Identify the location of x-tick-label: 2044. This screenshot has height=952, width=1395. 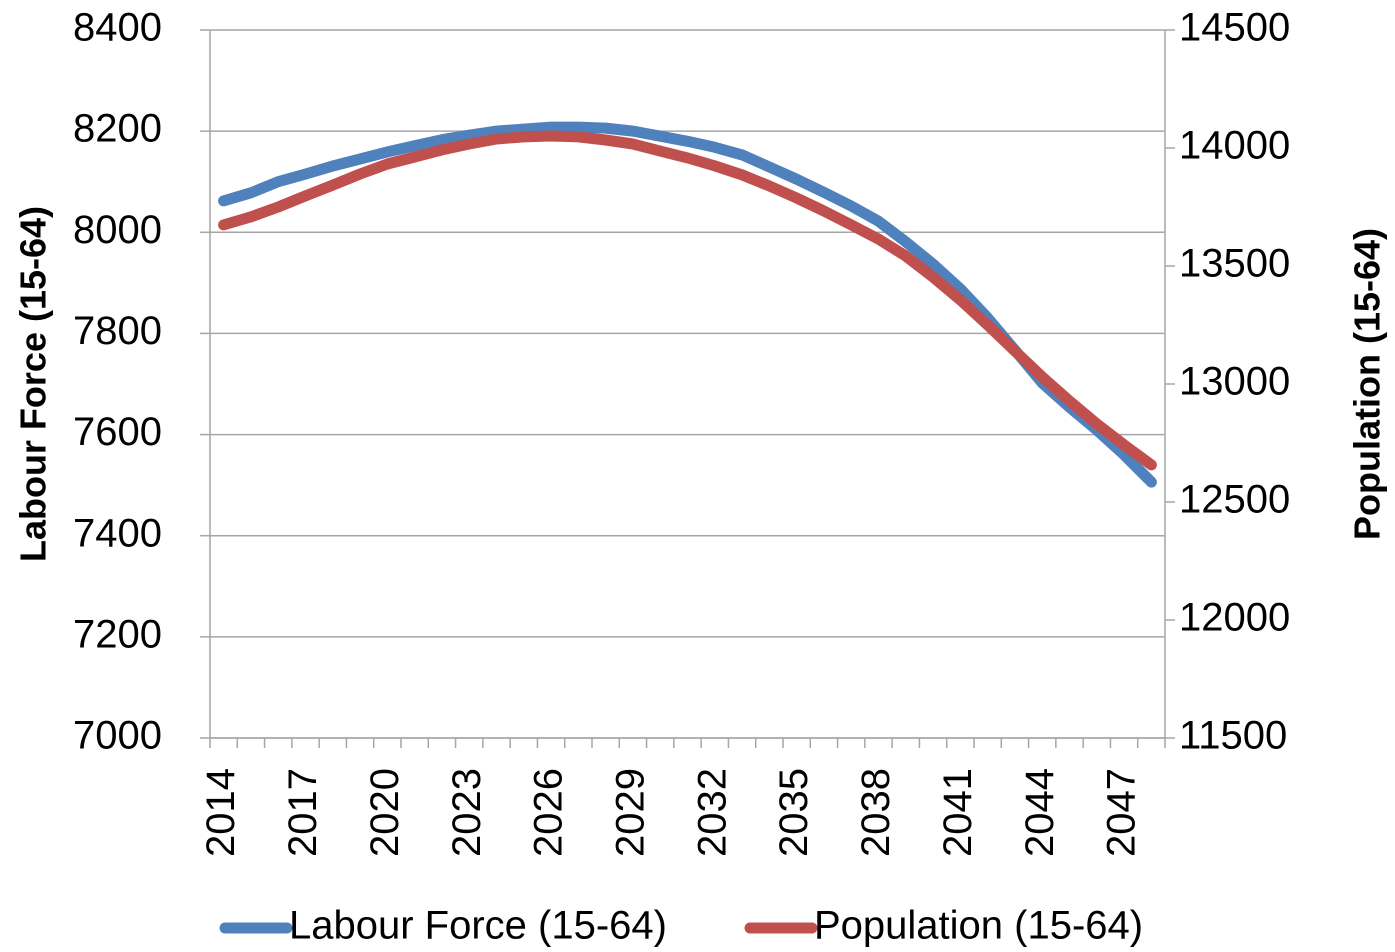
(1040, 812).